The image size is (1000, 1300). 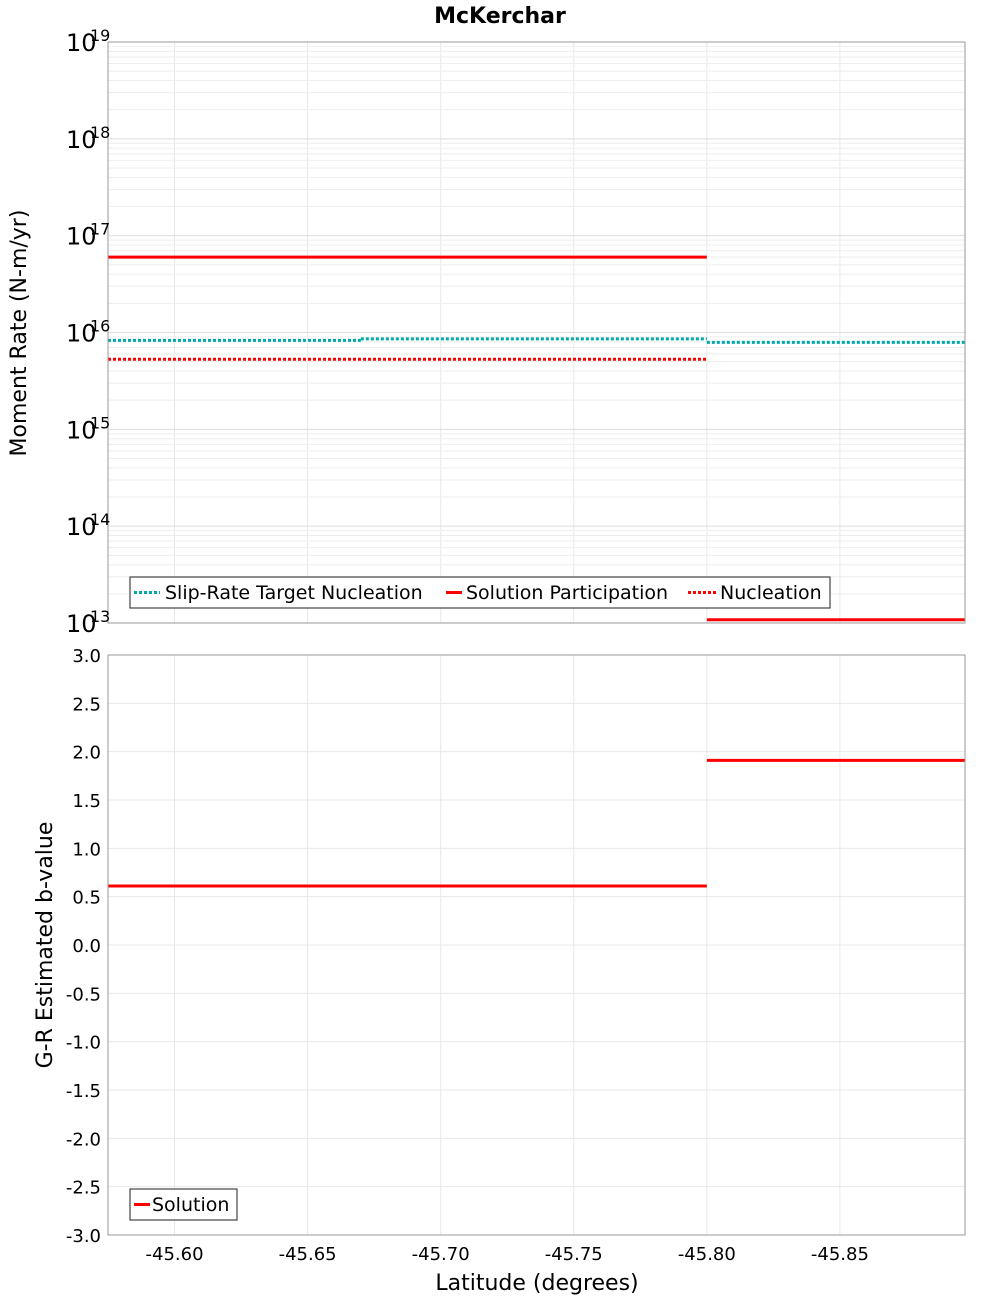 What do you see at coordinates (441, 1254) in the screenshot?
I see `x-tick-label: -45.70` at bounding box center [441, 1254].